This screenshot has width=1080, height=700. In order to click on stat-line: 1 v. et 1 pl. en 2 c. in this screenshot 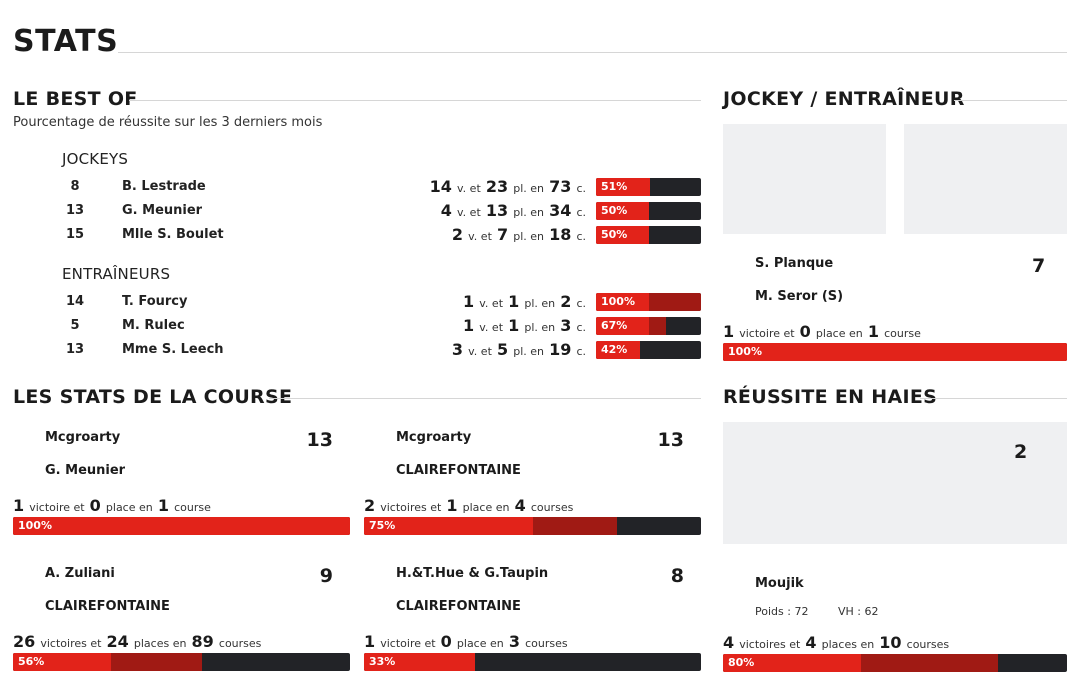, I will do `click(524, 301)`.